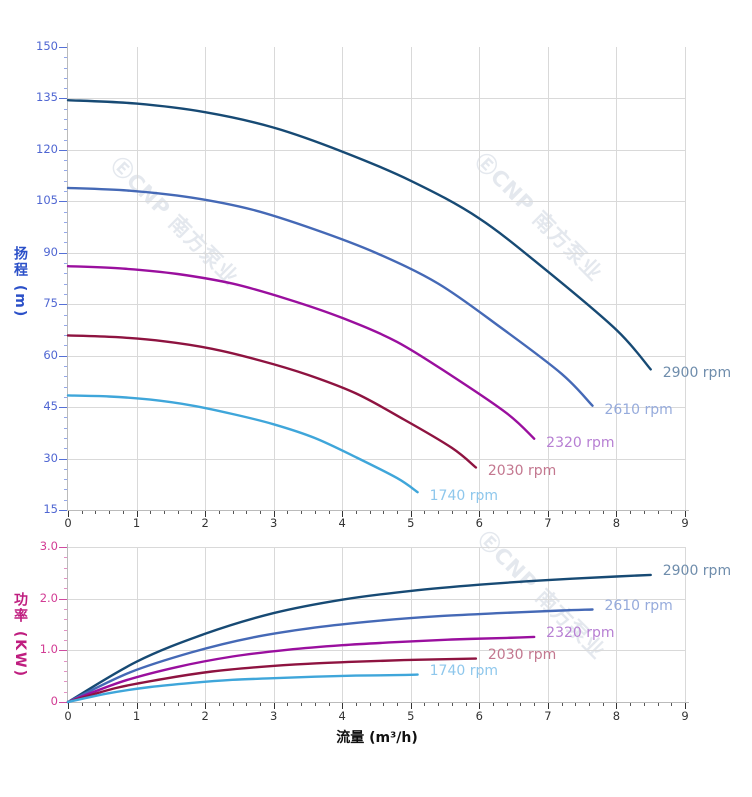 This screenshot has width=752, height=797. What do you see at coordinates (47, 148) in the screenshot?
I see `y-tick-label-head: 120` at bounding box center [47, 148].